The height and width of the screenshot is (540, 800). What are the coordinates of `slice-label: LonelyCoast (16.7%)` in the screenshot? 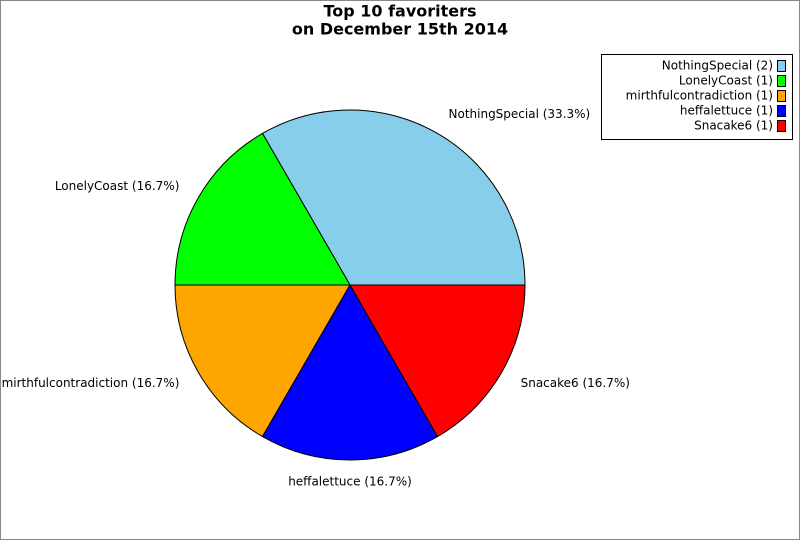 It's located at (117, 186).